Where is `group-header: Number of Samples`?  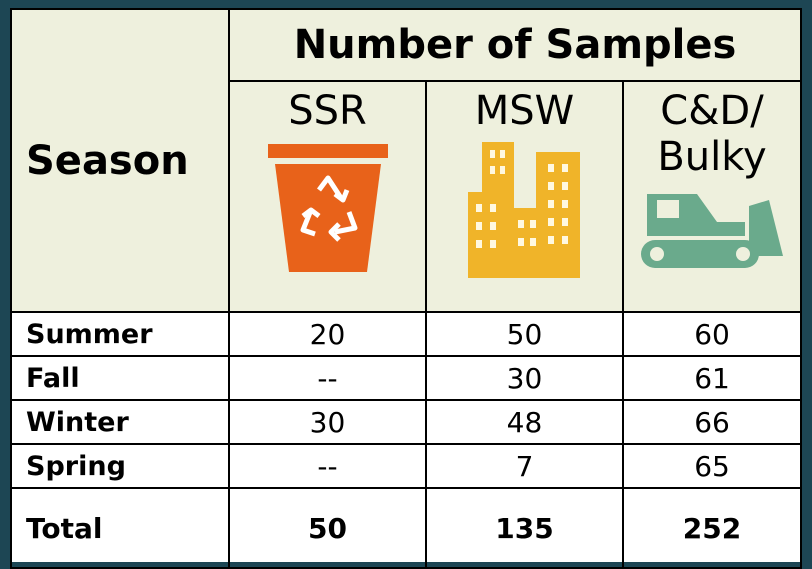
group-header: Number of Samples is located at coordinates (515, 45).